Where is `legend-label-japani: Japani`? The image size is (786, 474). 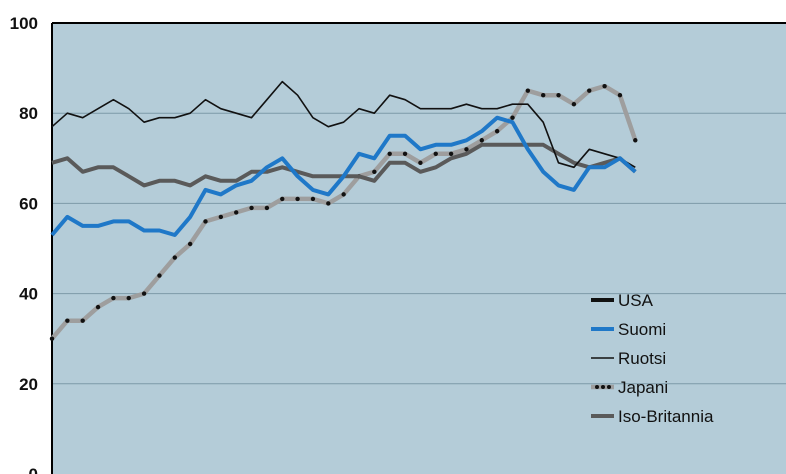 legend-label-japani: Japani is located at coordinates (643, 387).